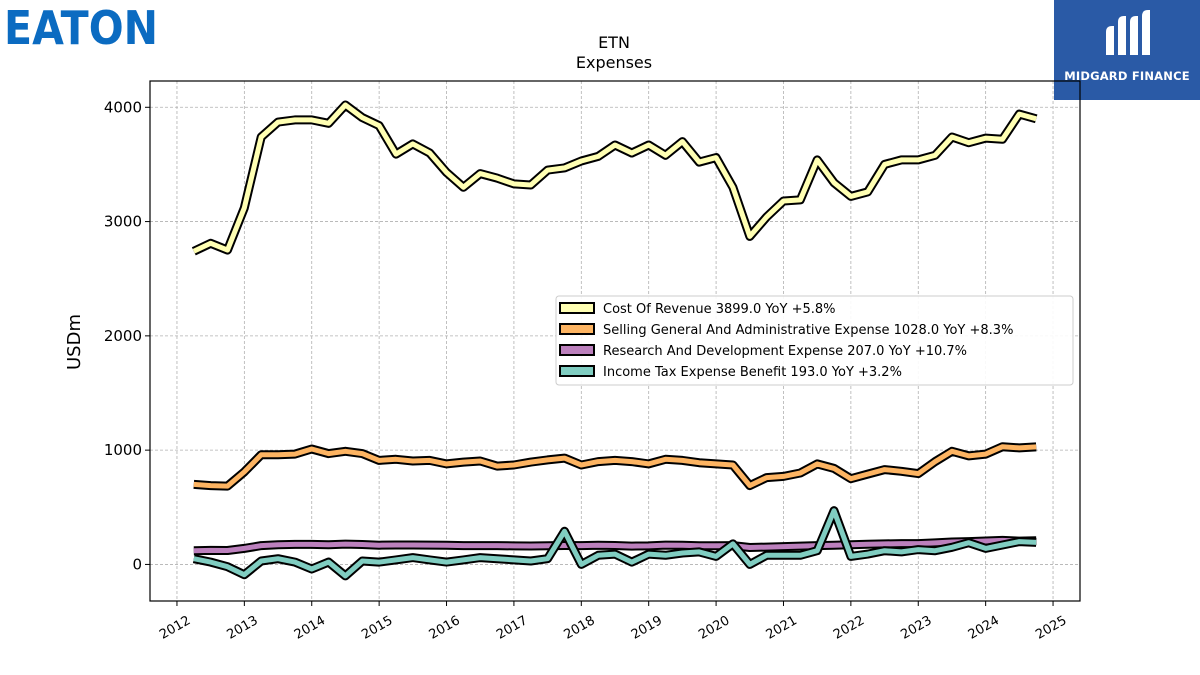  Describe the element at coordinates (175, 628) in the screenshot. I see `x-tick-label: 2012` at that location.